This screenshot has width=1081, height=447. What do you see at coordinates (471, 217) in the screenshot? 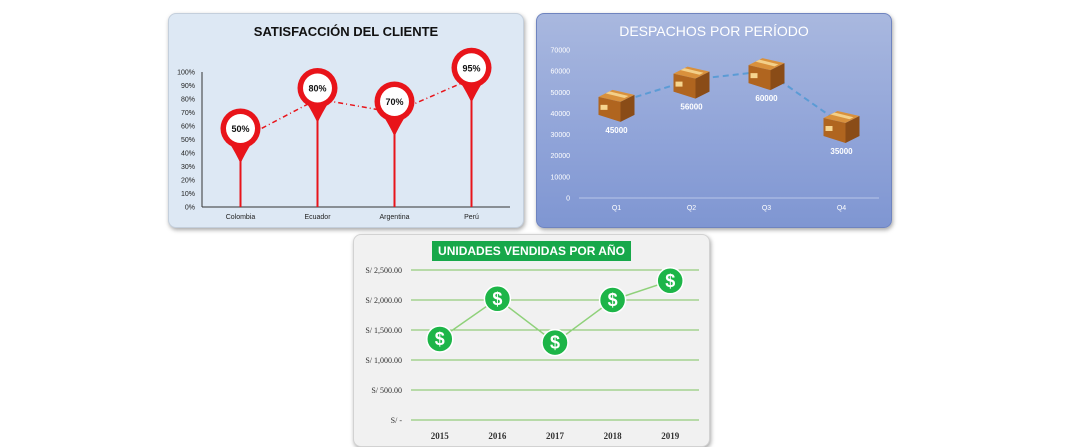
I see `x-tick-label: Perú` at bounding box center [471, 217].